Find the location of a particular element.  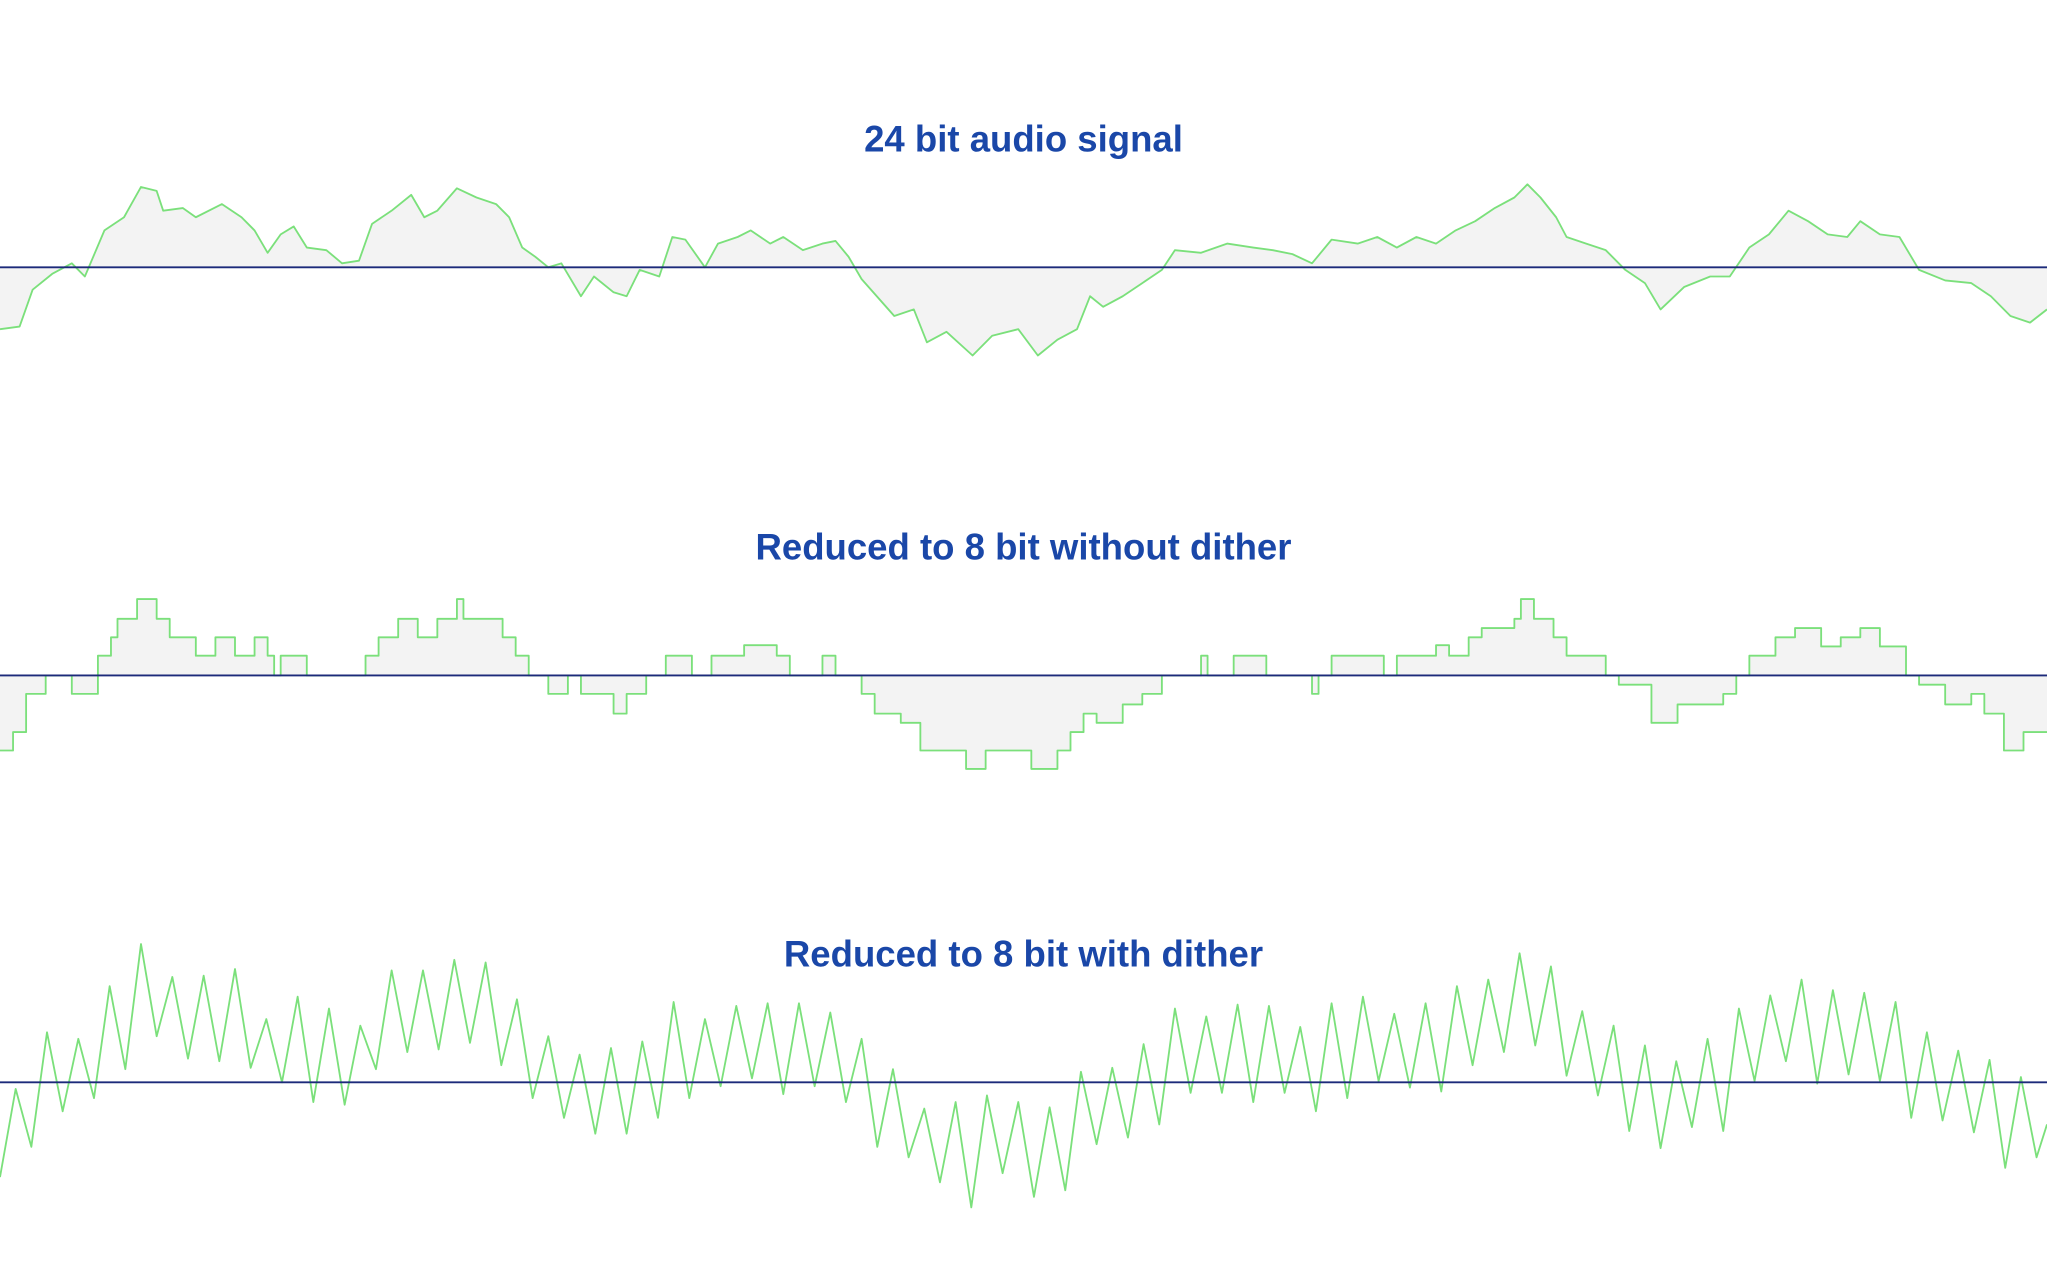

panel-title: 24 bit audio signal is located at coordinates (1023, 138).